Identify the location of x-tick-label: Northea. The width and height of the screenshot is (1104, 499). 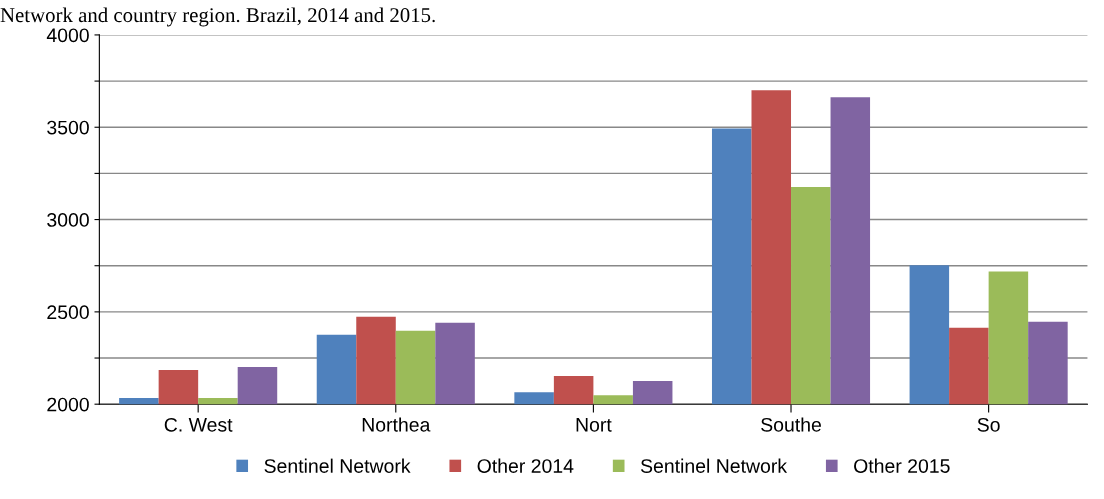
(396, 424).